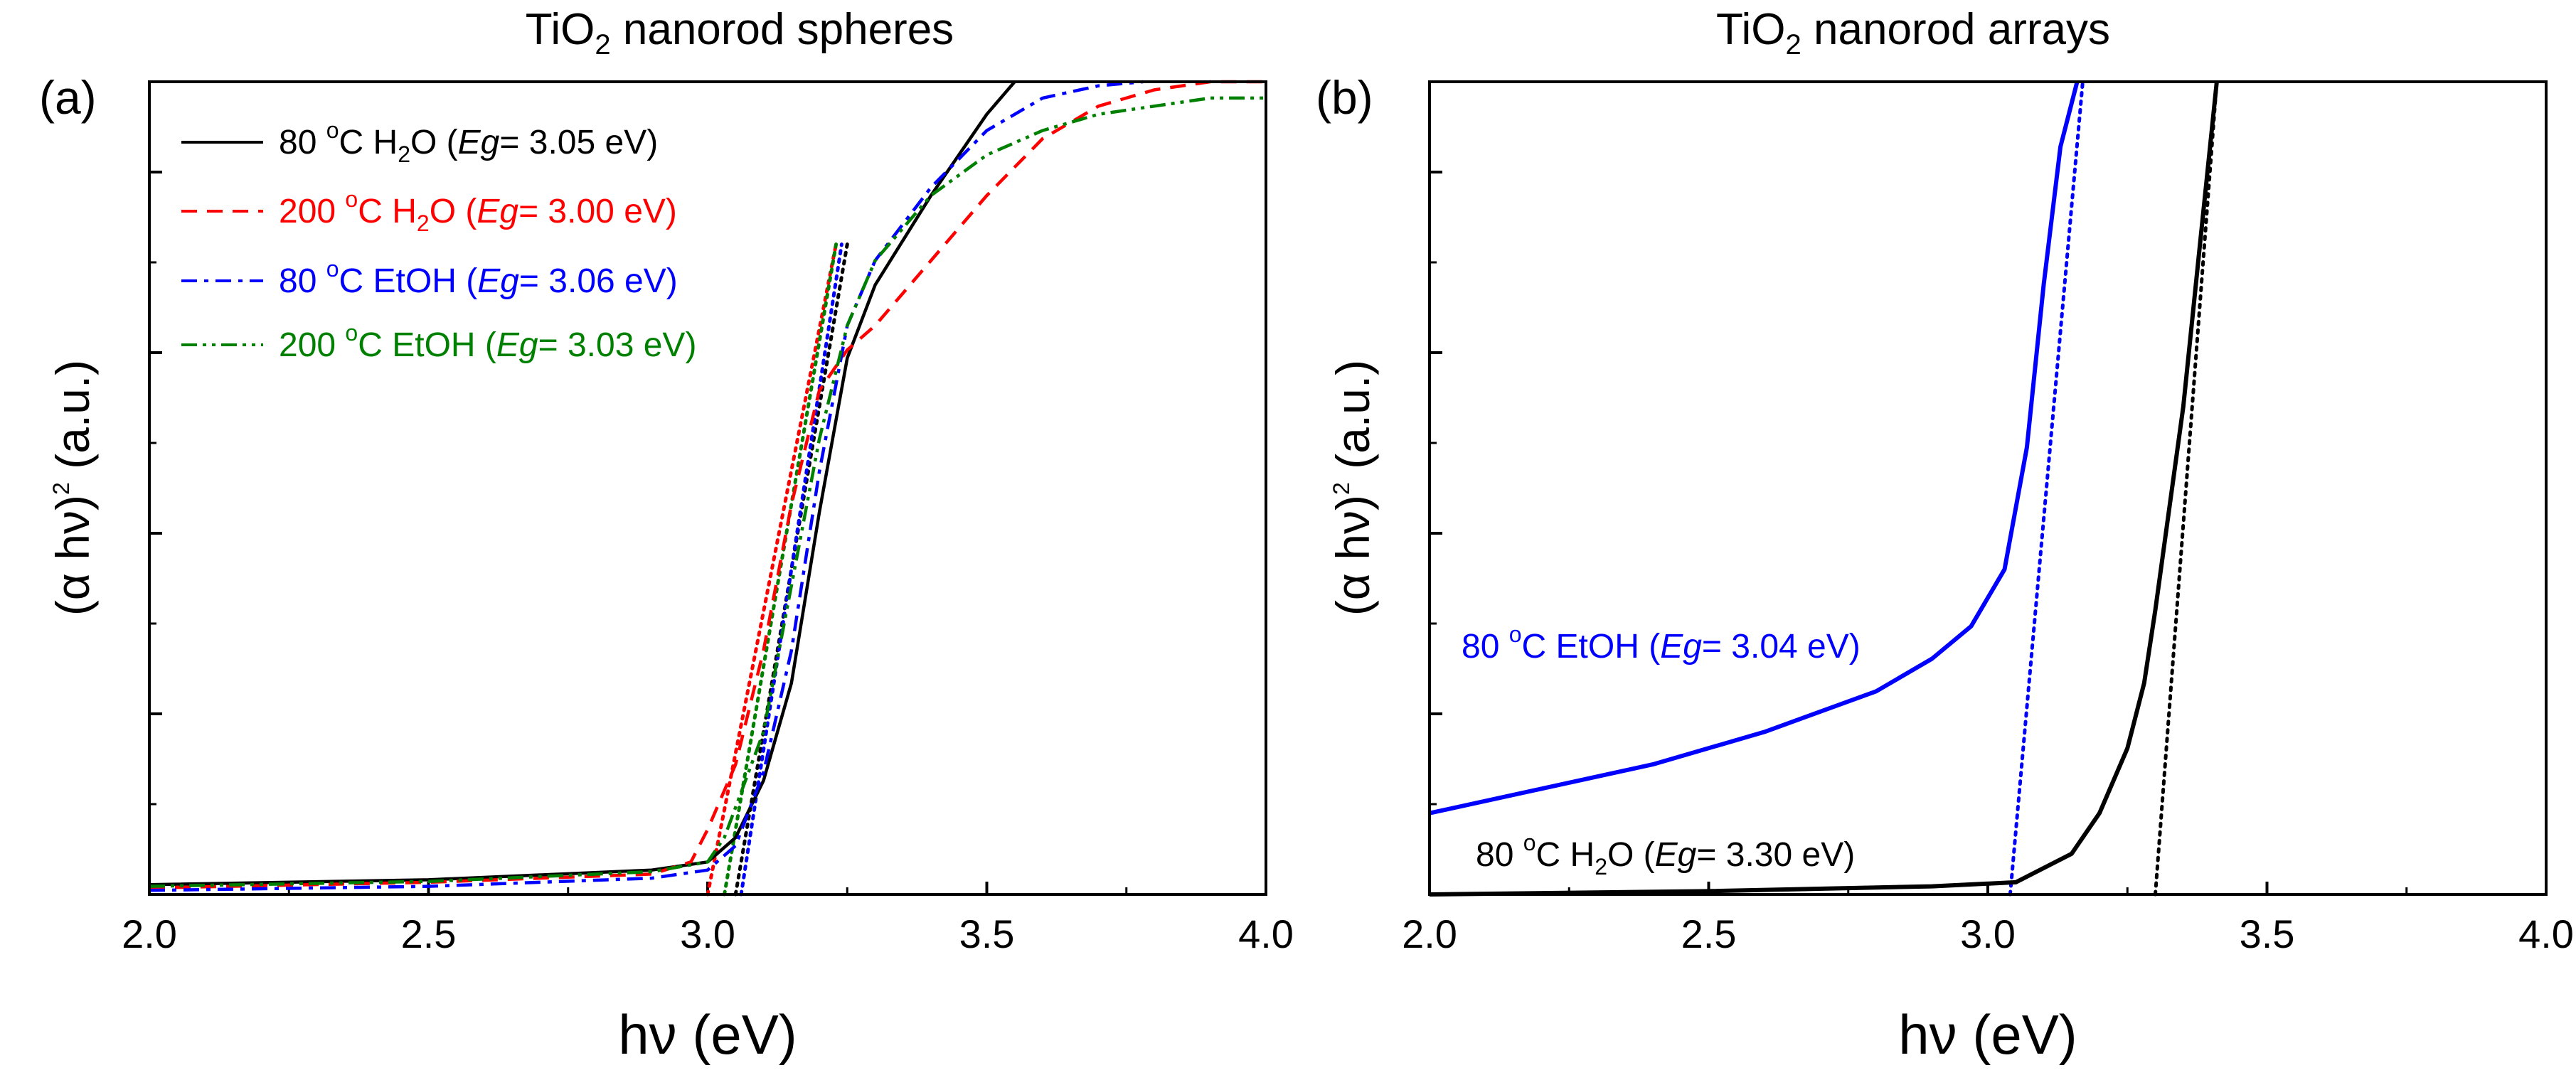  What do you see at coordinates (68, 97) in the screenshot?
I see `panel-a-label: (a)` at bounding box center [68, 97].